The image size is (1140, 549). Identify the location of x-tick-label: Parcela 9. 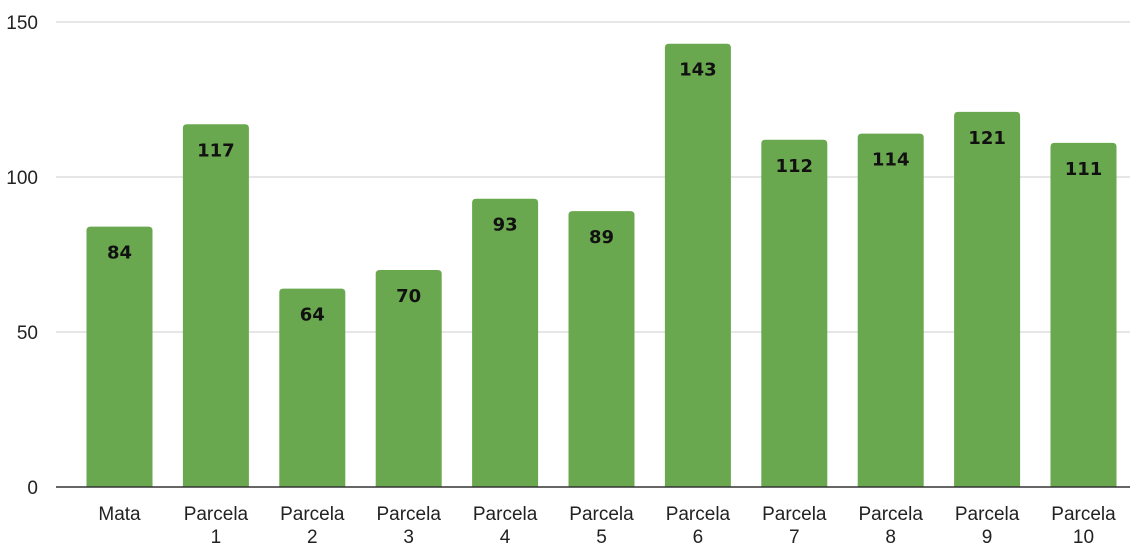
(987, 526).